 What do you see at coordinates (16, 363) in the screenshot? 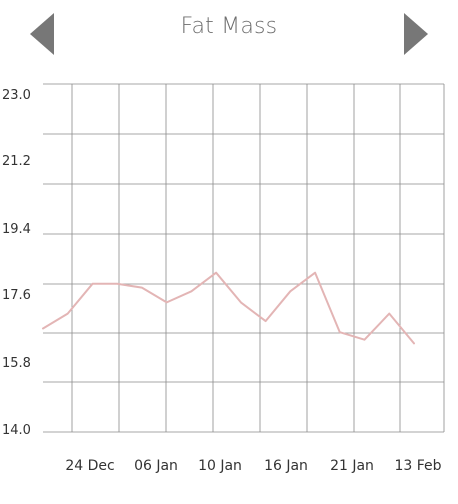
I see `y-tick-label: 15.8` at bounding box center [16, 363].